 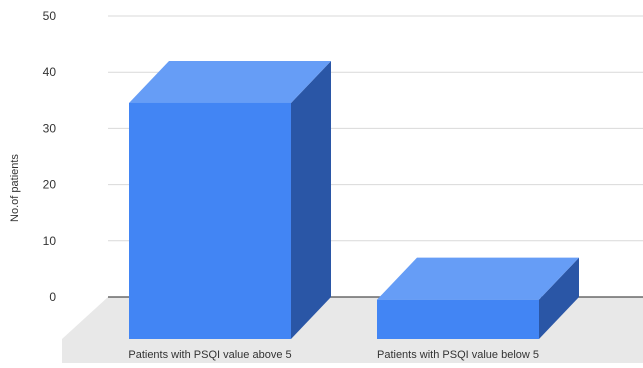 What do you see at coordinates (50, 185) in the screenshot?
I see `y-tick-label: 20` at bounding box center [50, 185].